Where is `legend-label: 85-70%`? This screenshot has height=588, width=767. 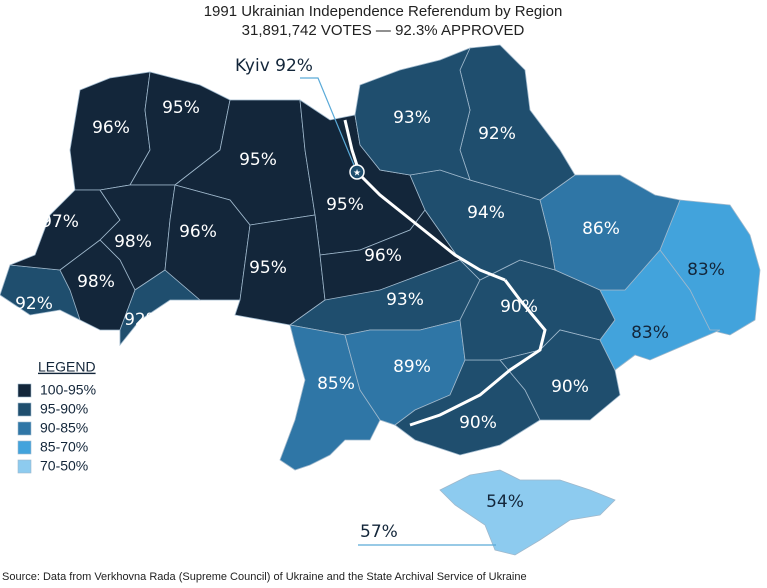 legend-label: 85-70% is located at coordinates (64, 447).